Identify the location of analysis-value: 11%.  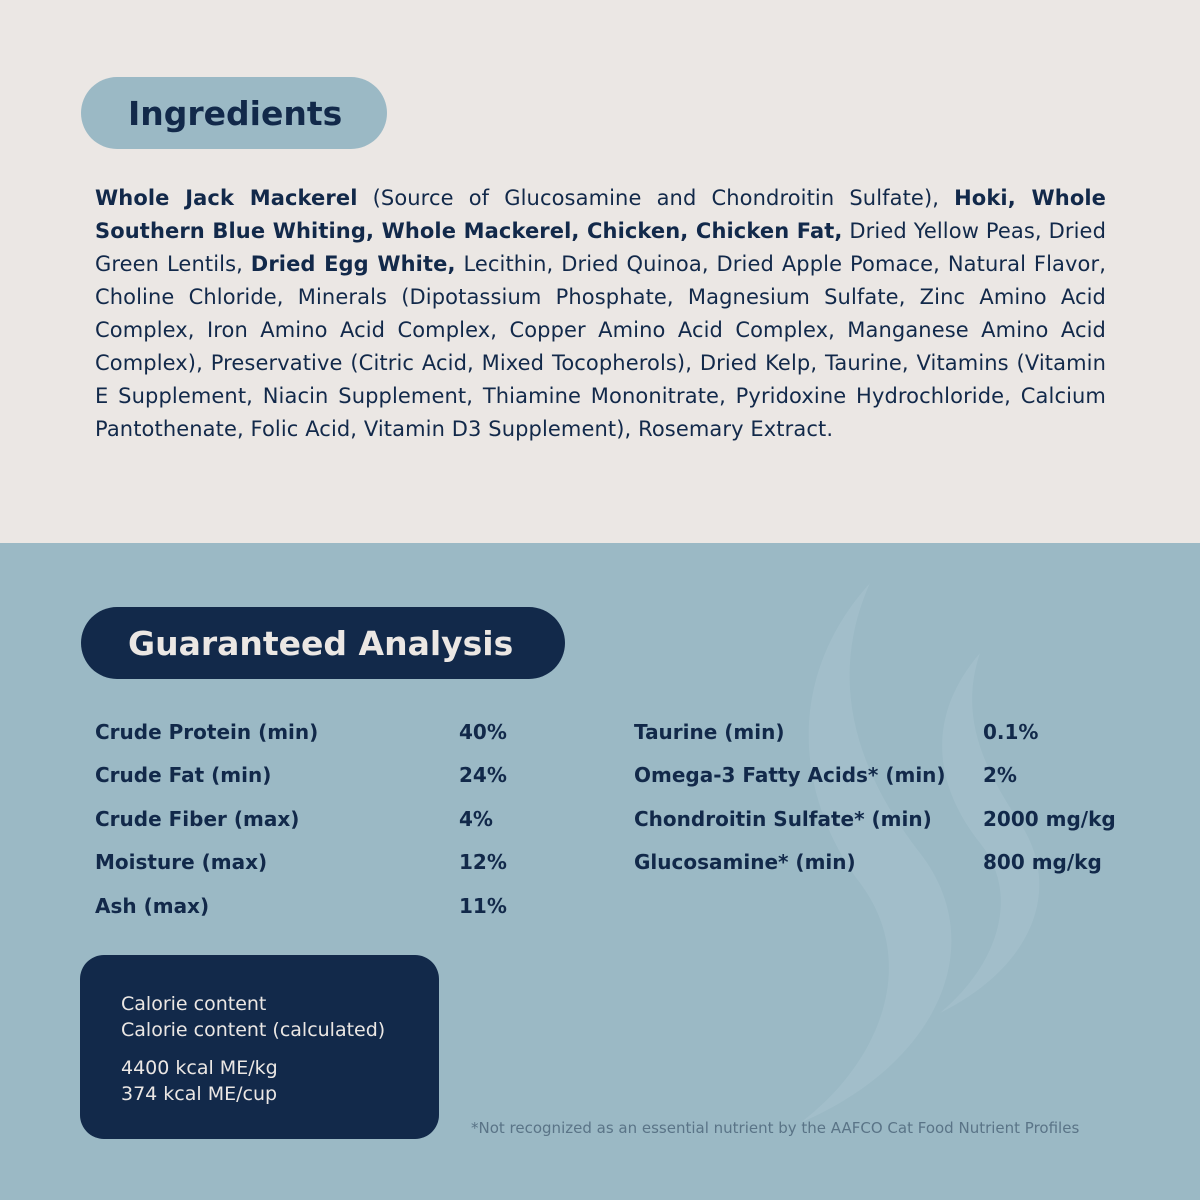
(483, 906).